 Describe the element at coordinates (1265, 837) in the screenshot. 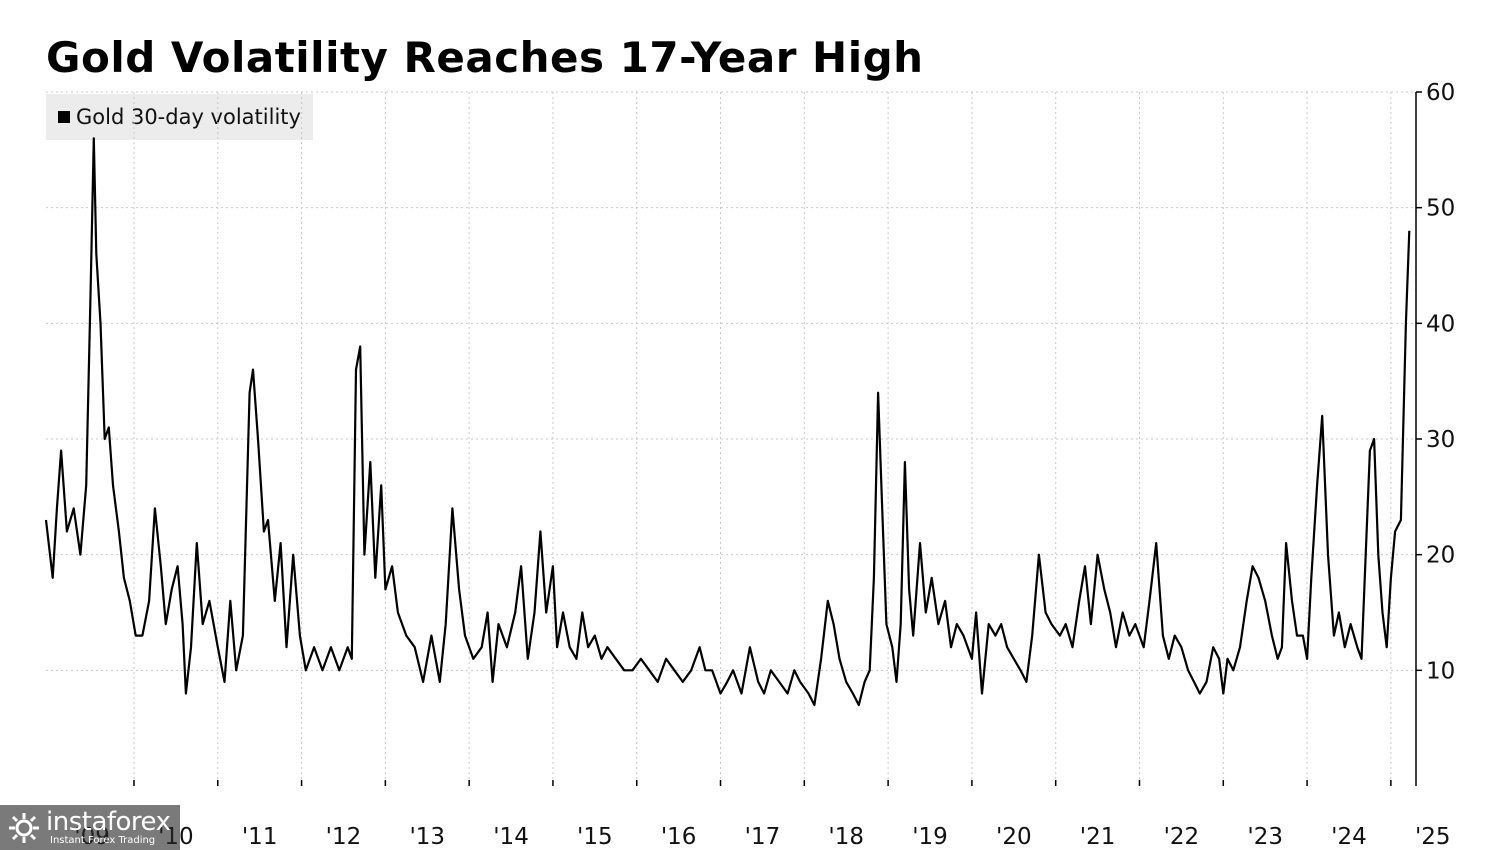

I see `x-tick-label: '23` at that location.